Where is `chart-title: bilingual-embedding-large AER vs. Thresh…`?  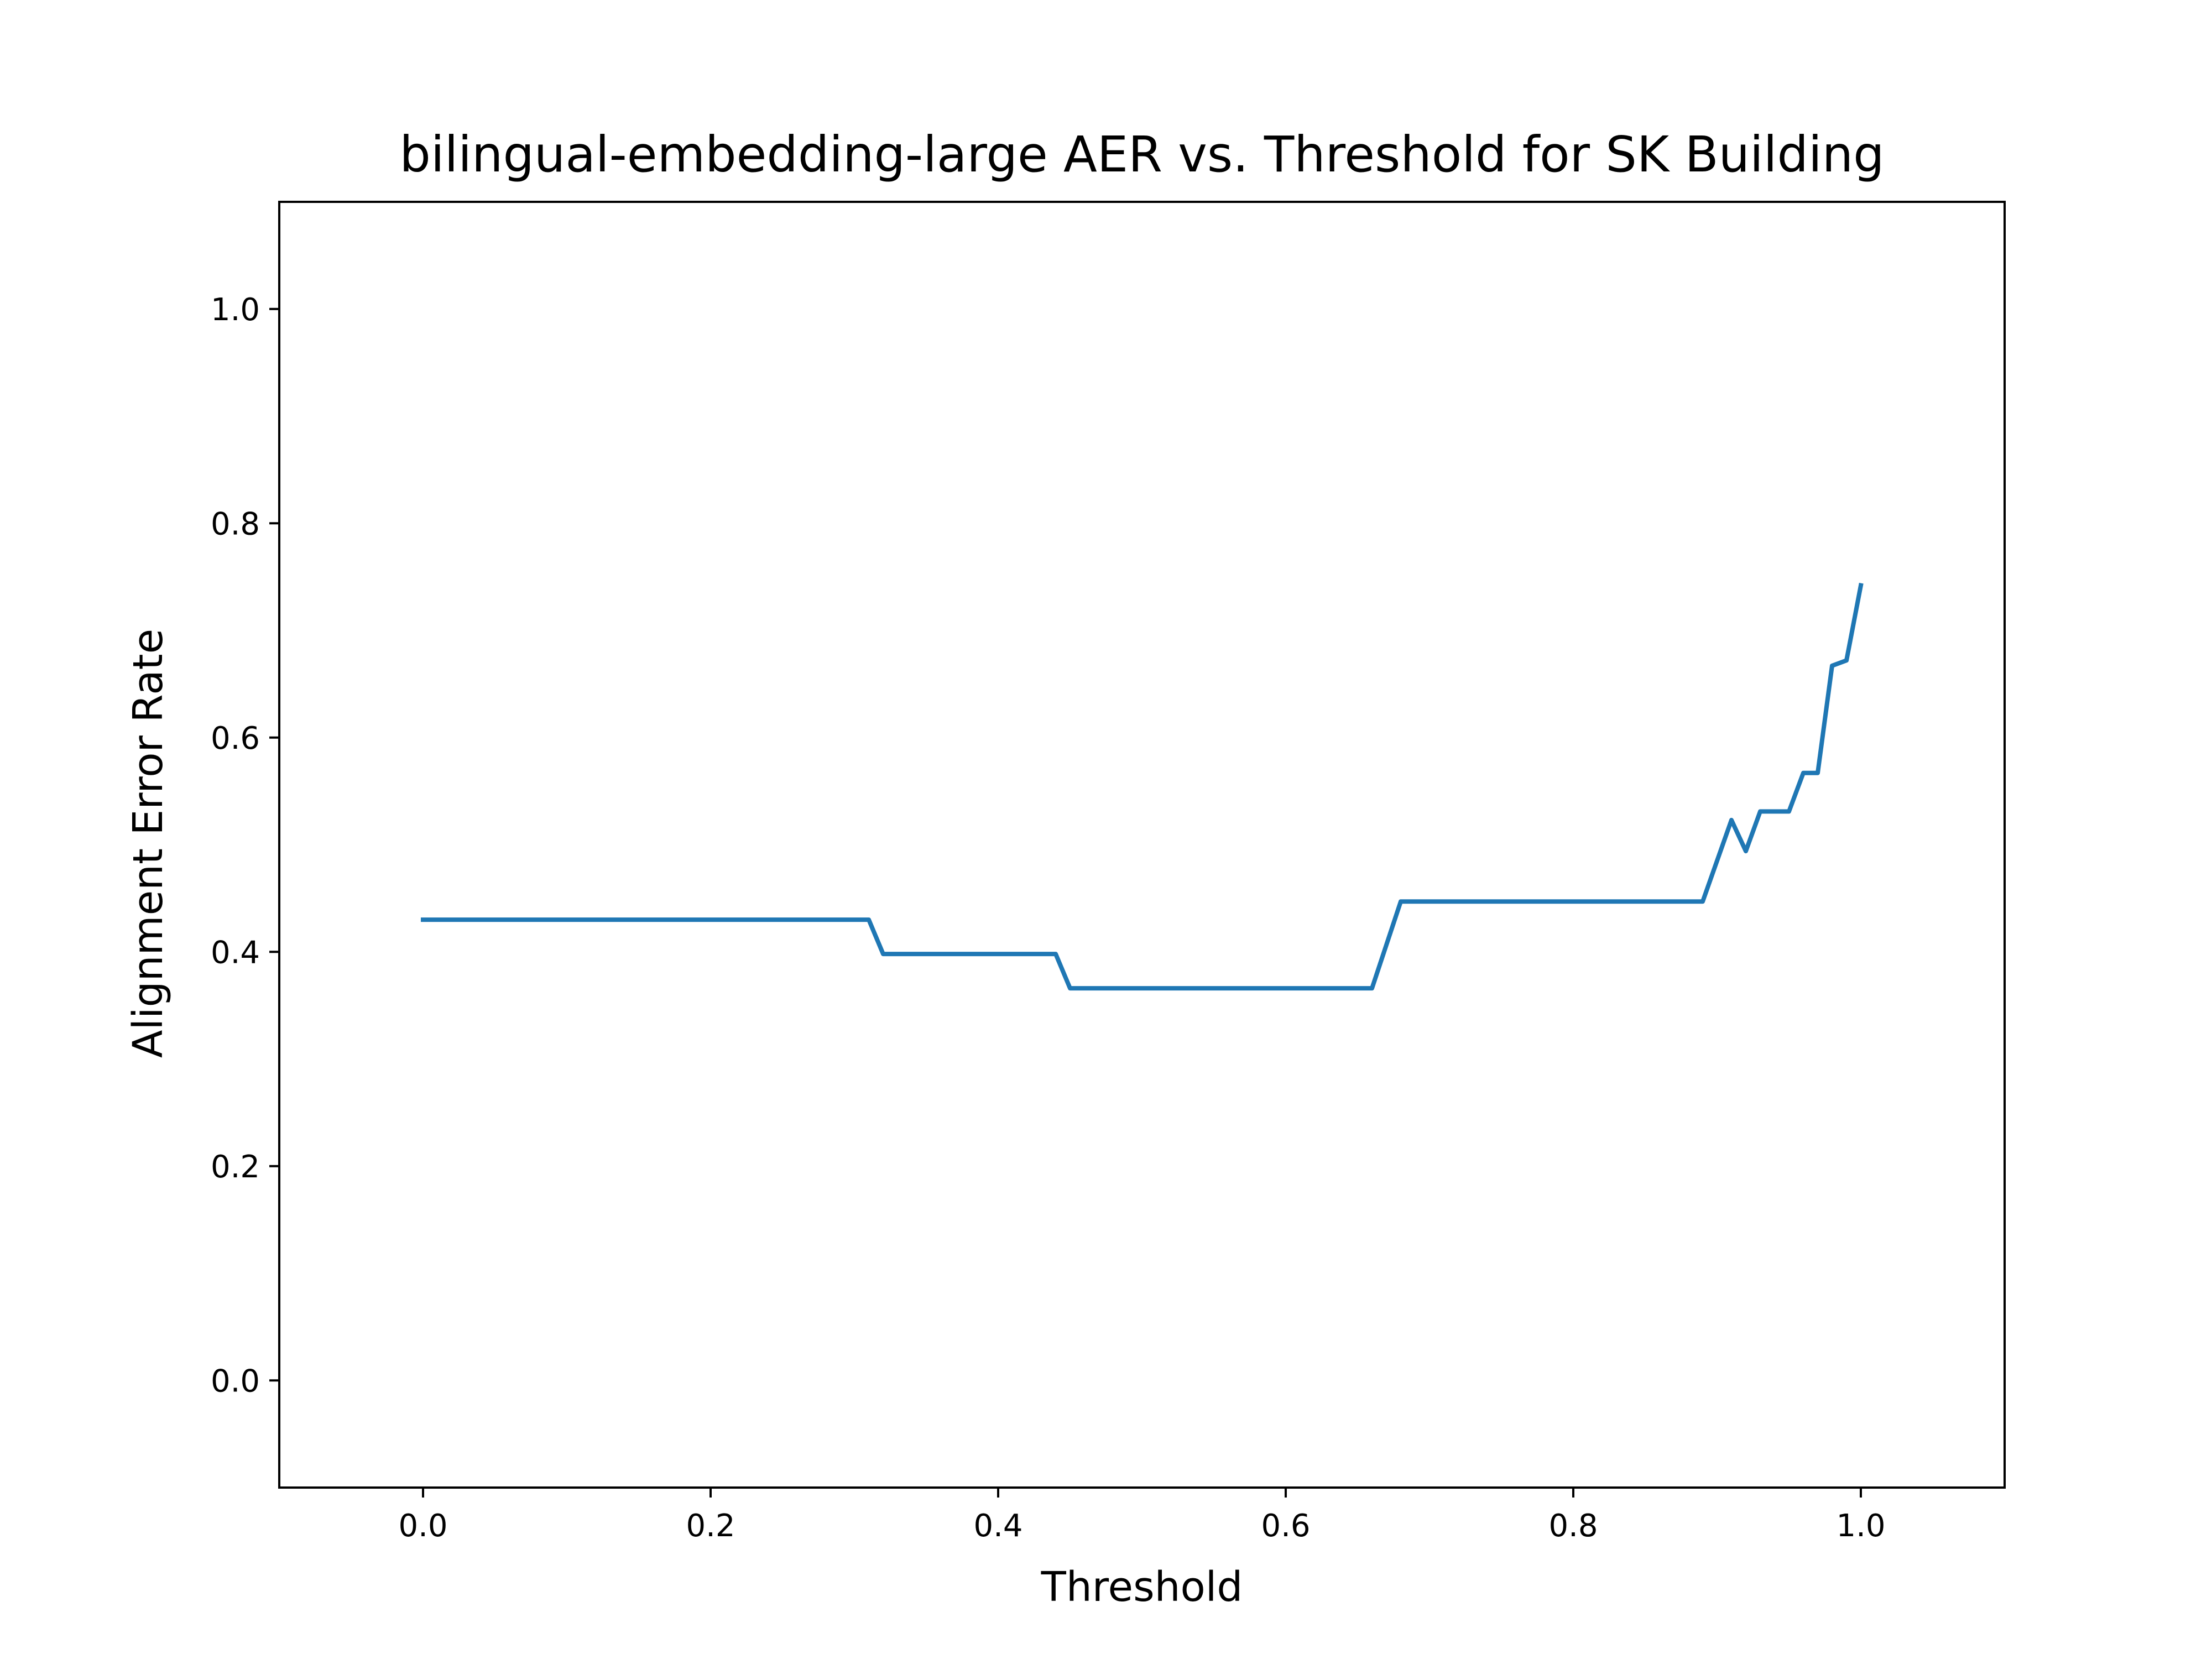
chart-title: bilingual-embedding-large AER vs. Thresh… is located at coordinates (1142, 154).